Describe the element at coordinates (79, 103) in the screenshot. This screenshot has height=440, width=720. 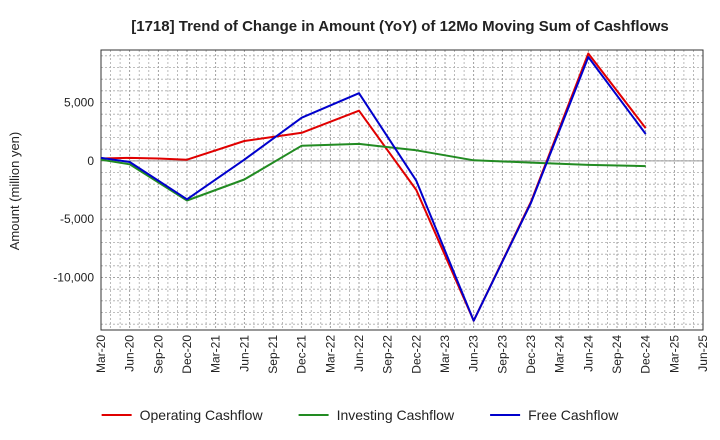
I see `y-tick-label: 5,000` at that location.